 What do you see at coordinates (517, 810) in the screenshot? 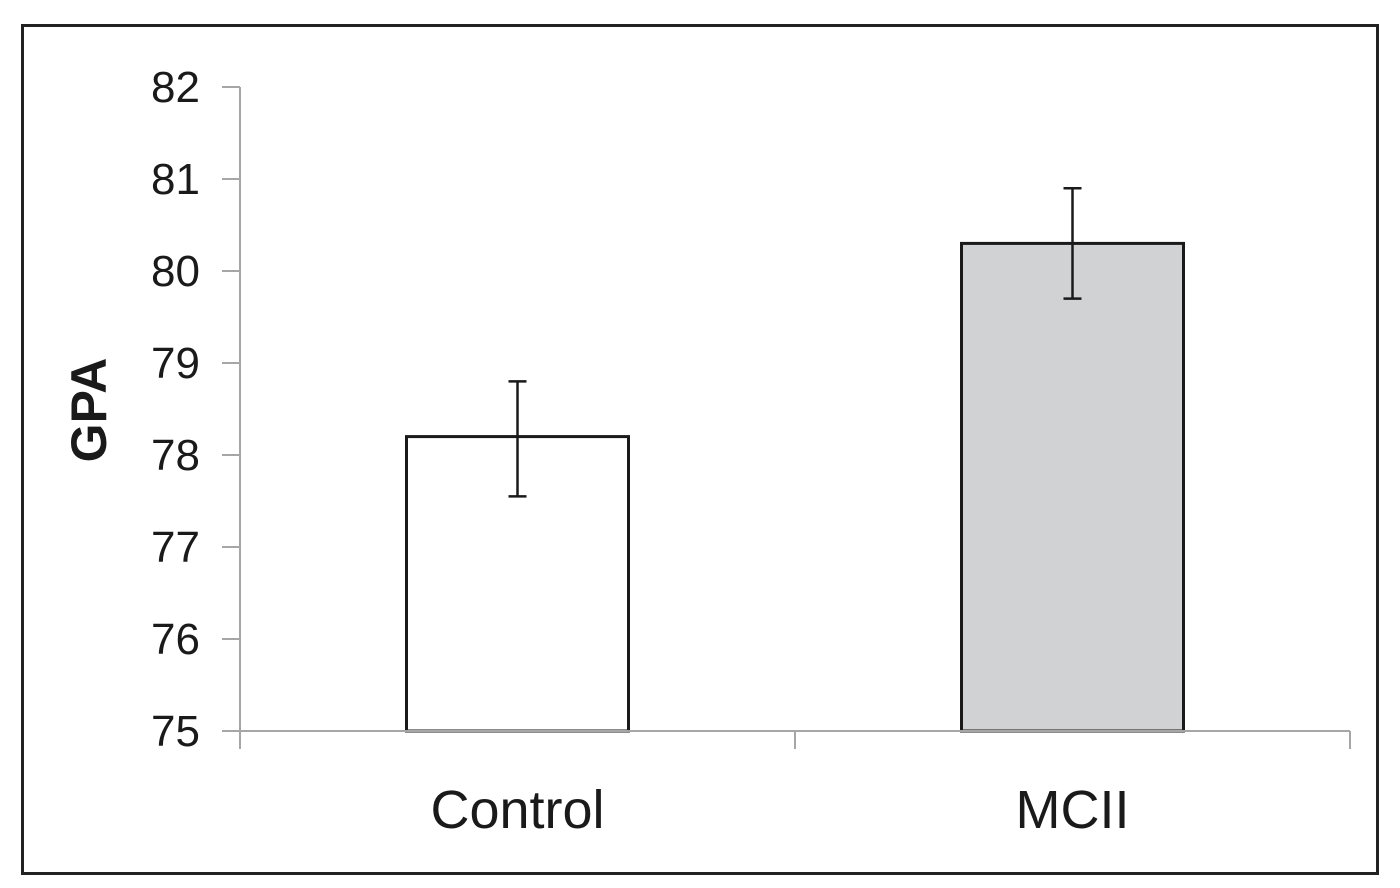
I see `x-category-label: Control` at bounding box center [517, 810].